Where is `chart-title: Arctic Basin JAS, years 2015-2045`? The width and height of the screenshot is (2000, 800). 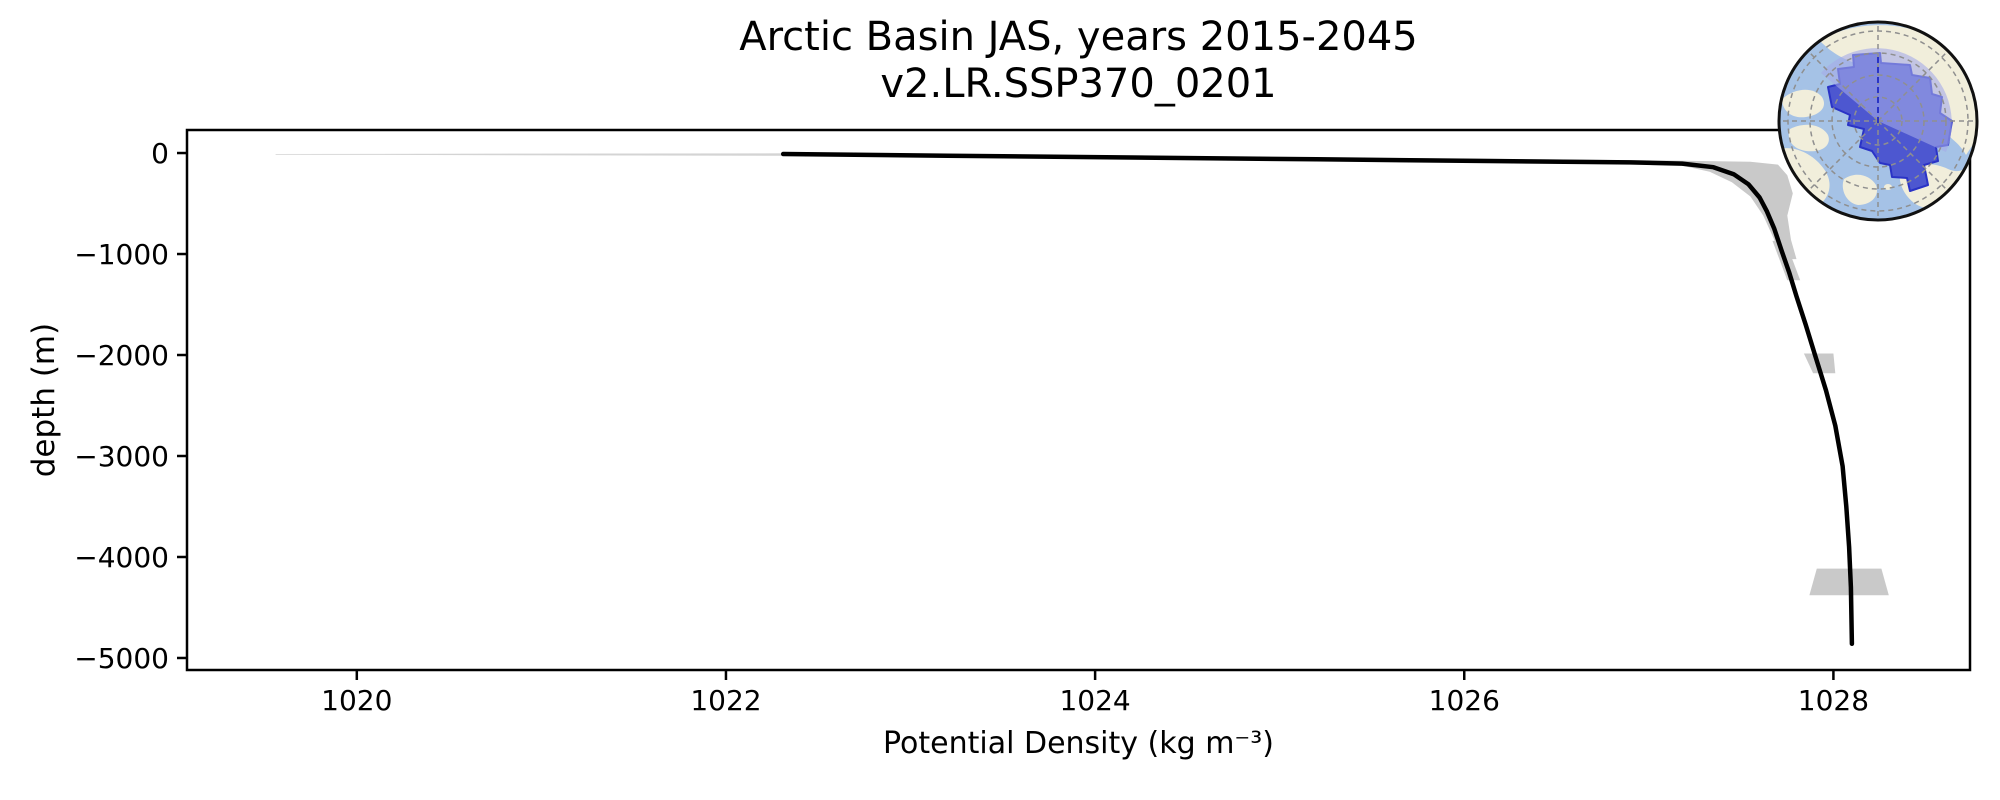 chart-title: Arctic Basin JAS, years 2015-2045 is located at coordinates (1078, 37).